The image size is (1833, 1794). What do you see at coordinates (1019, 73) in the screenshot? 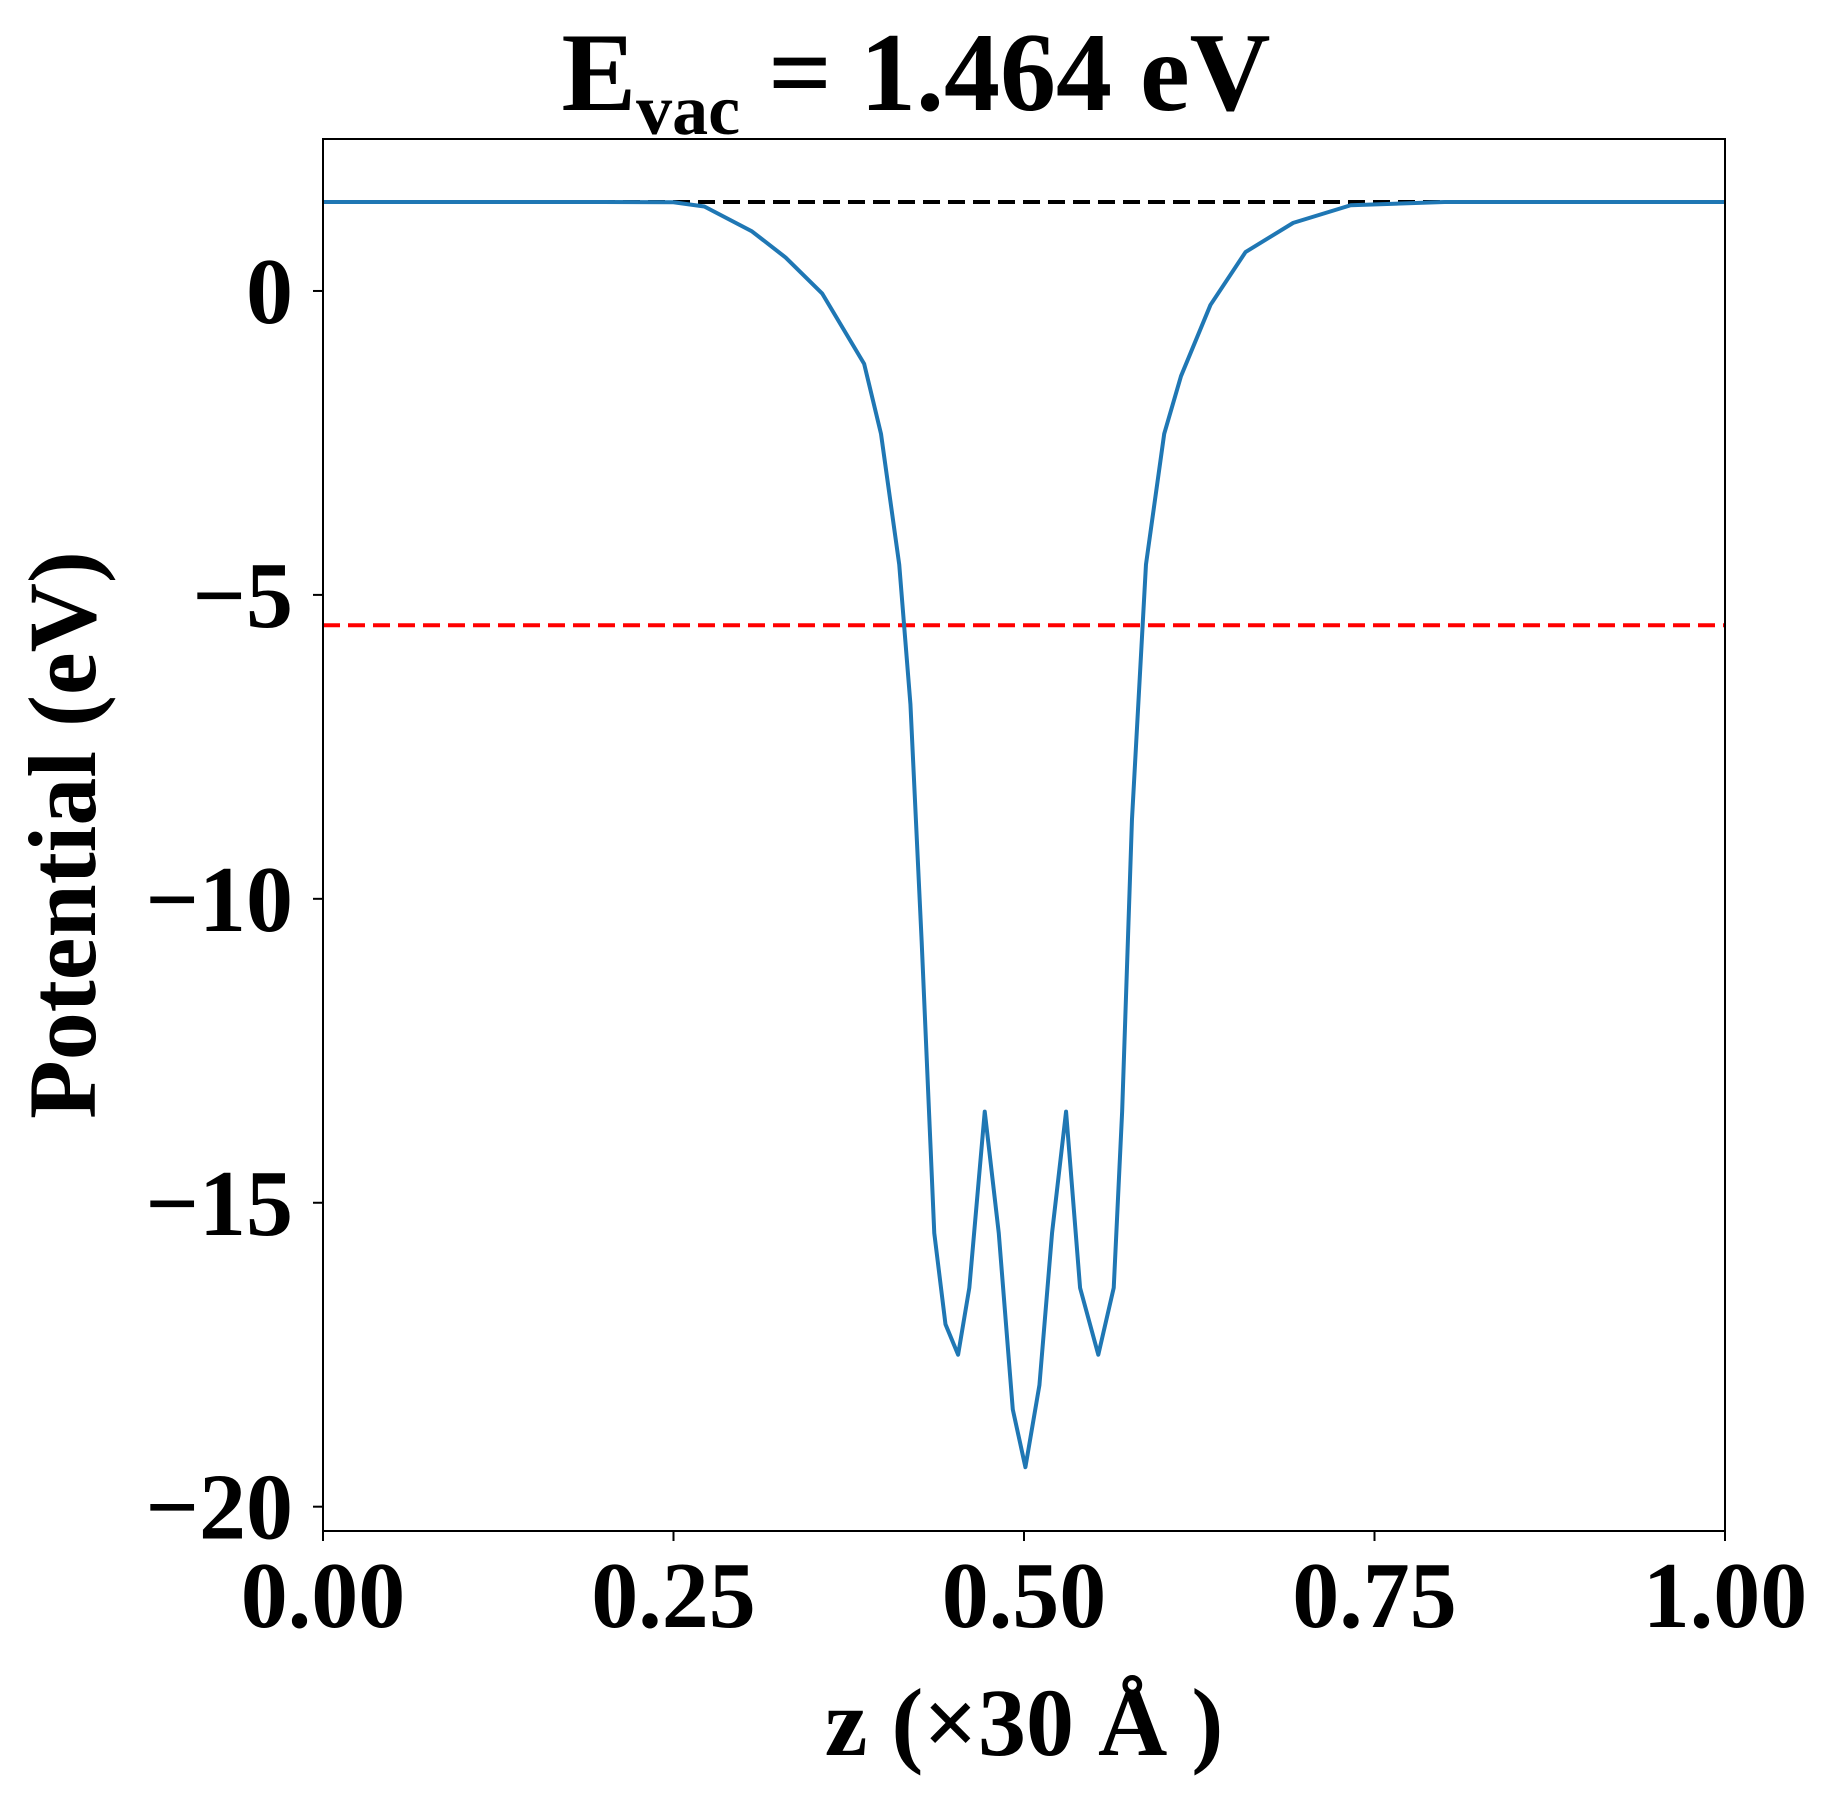
I see `title-rest: = 1.464 eV` at bounding box center [1019, 73].